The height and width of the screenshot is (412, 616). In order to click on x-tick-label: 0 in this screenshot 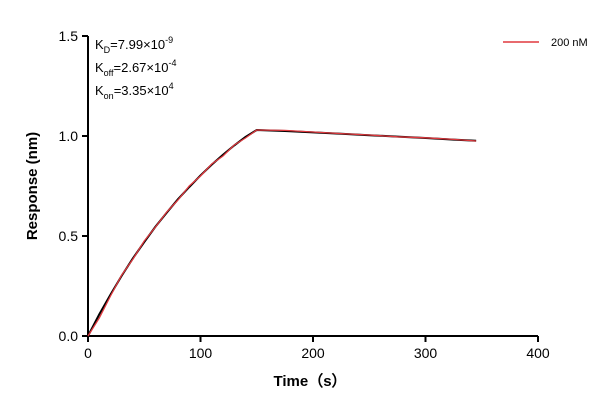, I will do `click(88, 353)`.